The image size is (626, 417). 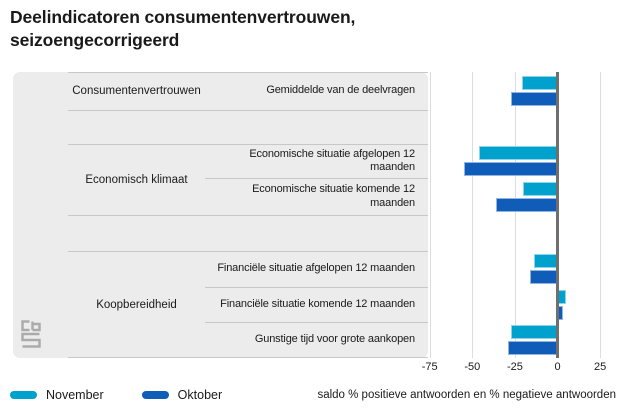 I want to click on legend-swatch-november, so click(x=23, y=395).